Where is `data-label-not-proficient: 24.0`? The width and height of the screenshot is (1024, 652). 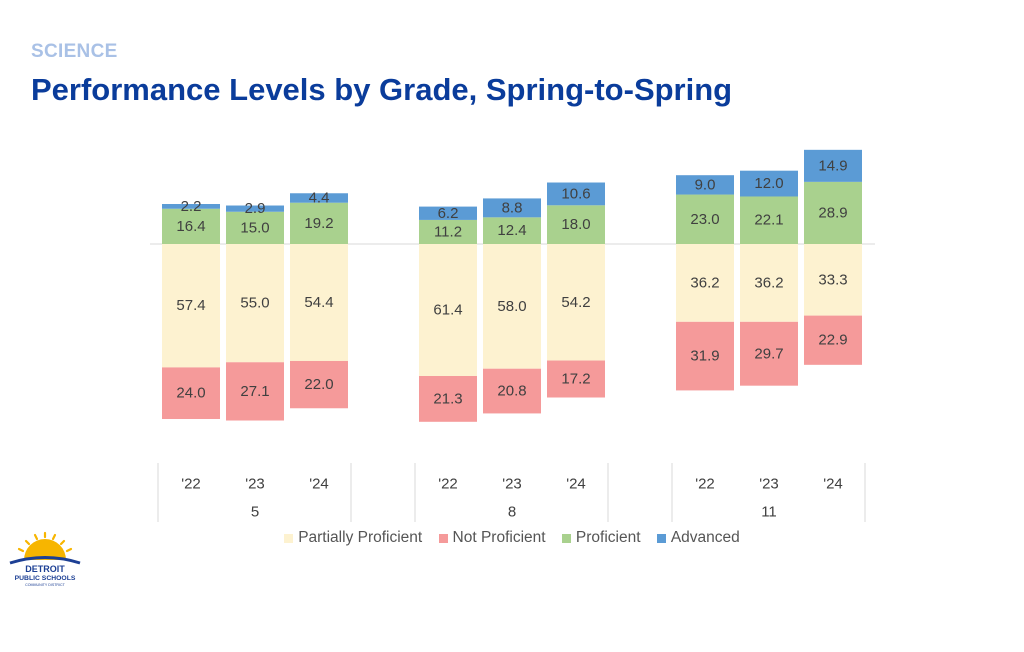
data-label-not-proficient: 24.0 is located at coordinates (190, 393).